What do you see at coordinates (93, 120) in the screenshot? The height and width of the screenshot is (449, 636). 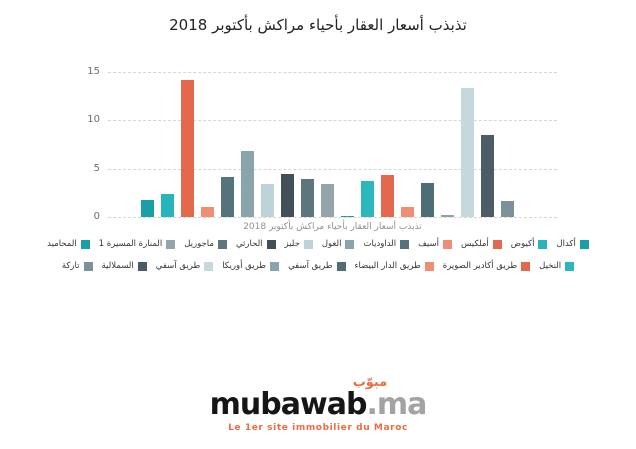 I see `y-axis-tick-label: 10` at bounding box center [93, 120].